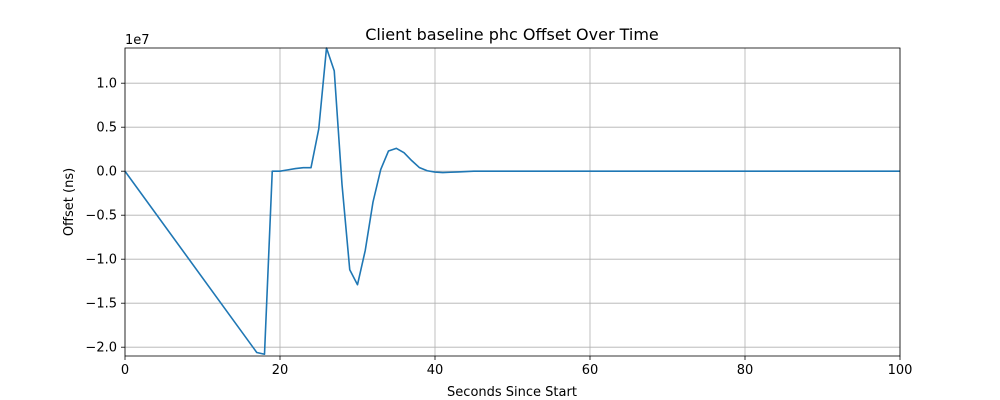 This screenshot has width=1000, height=400. What do you see at coordinates (900, 370) in the screenshot?
I see `x-tick-label: 100` at bounding box center [900, 370].